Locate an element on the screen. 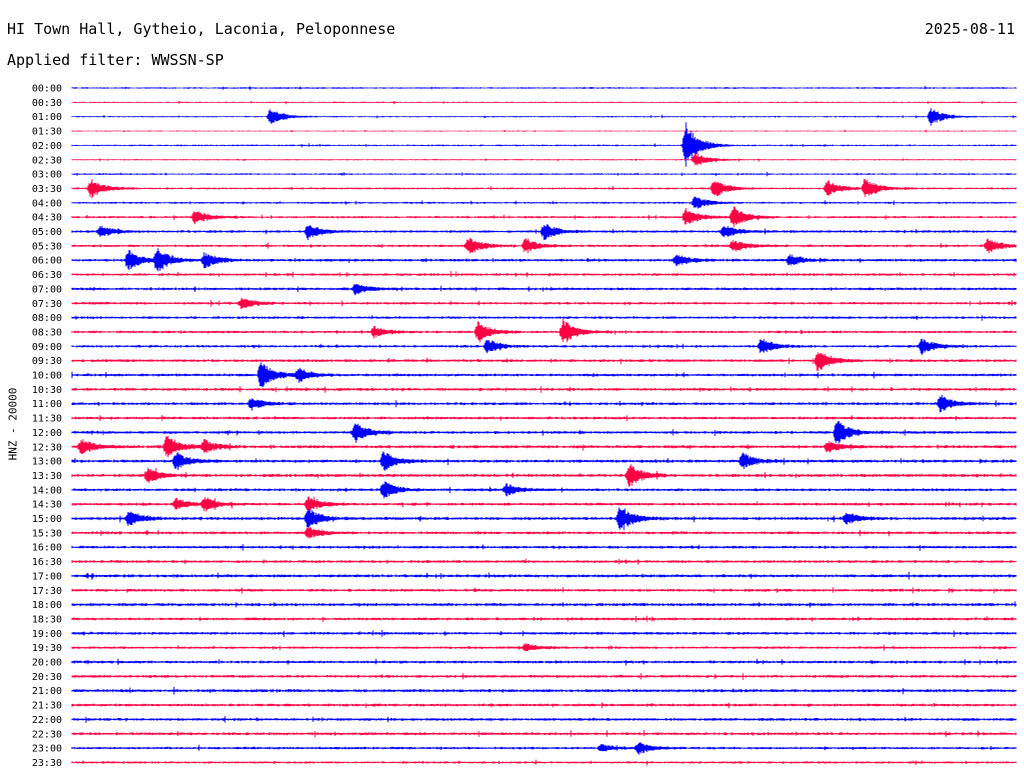 This screenshot has width=1024, height=780. time-label: 20:00 is located at coordinates (47, 663).